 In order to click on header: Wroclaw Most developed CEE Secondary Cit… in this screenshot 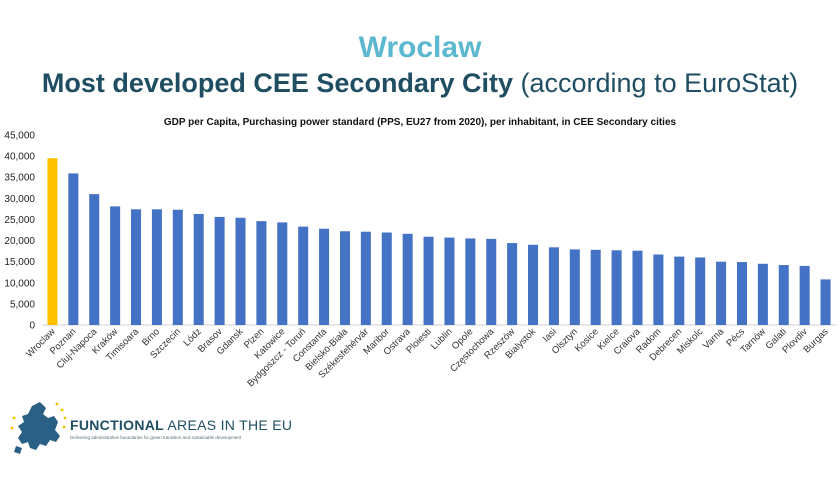, I will do `click(420, 65)`.